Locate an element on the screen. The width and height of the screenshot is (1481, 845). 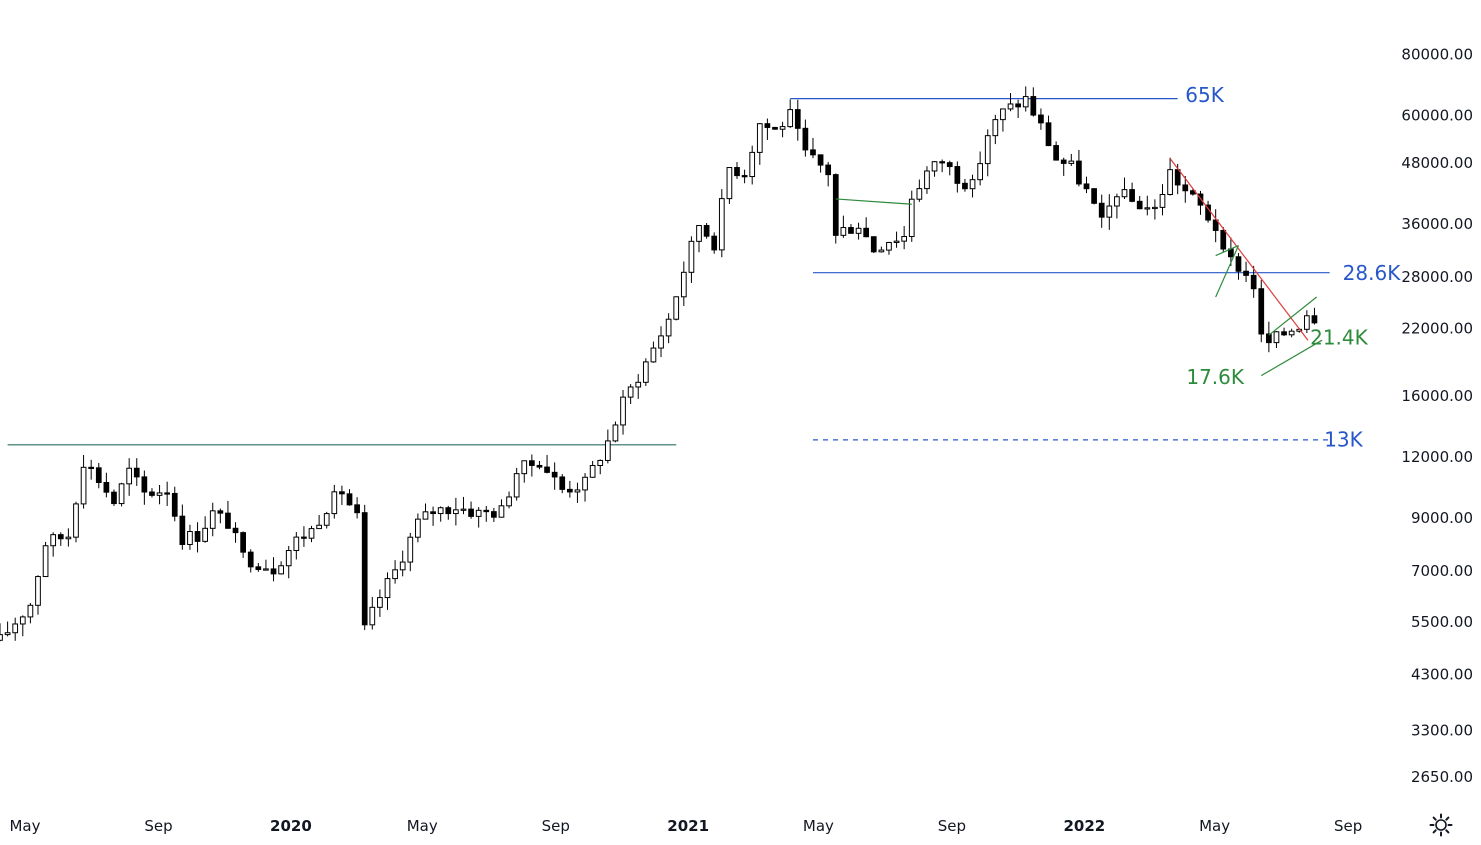
y-tick-label: 3300.00 is located at coordinates (1442, 730).